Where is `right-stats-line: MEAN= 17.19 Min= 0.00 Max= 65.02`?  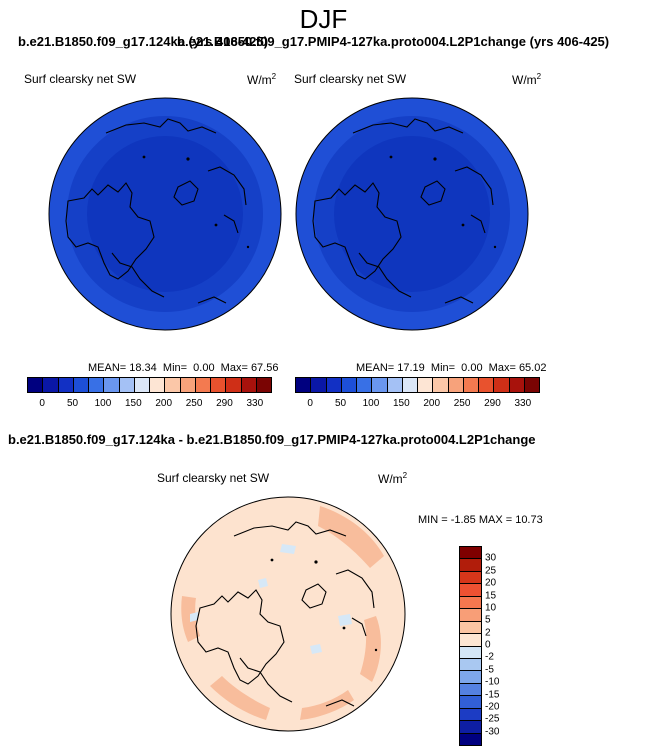 right-stats-line: MEAN= 17.19 Min= 0.00 Max= 65.02 is located at coordinates (451, 368).